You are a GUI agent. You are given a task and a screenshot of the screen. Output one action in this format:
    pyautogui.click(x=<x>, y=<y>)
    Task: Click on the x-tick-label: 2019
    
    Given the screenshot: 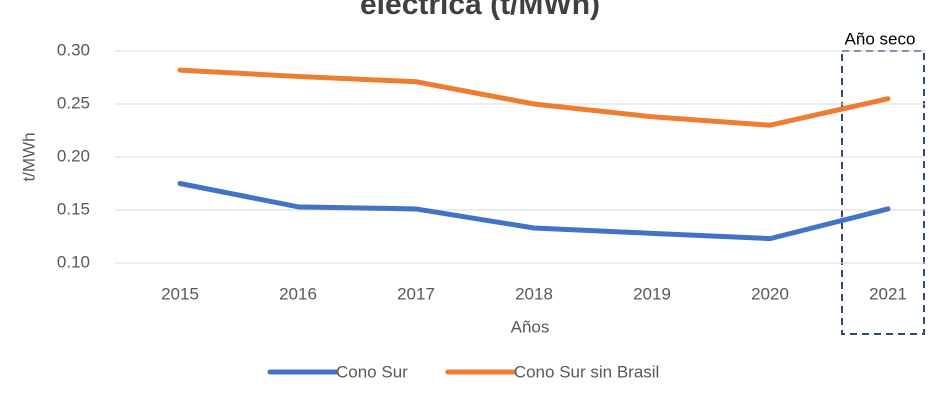 What is the action you would take?
    pyautogui.click(x=652, y=293)
    